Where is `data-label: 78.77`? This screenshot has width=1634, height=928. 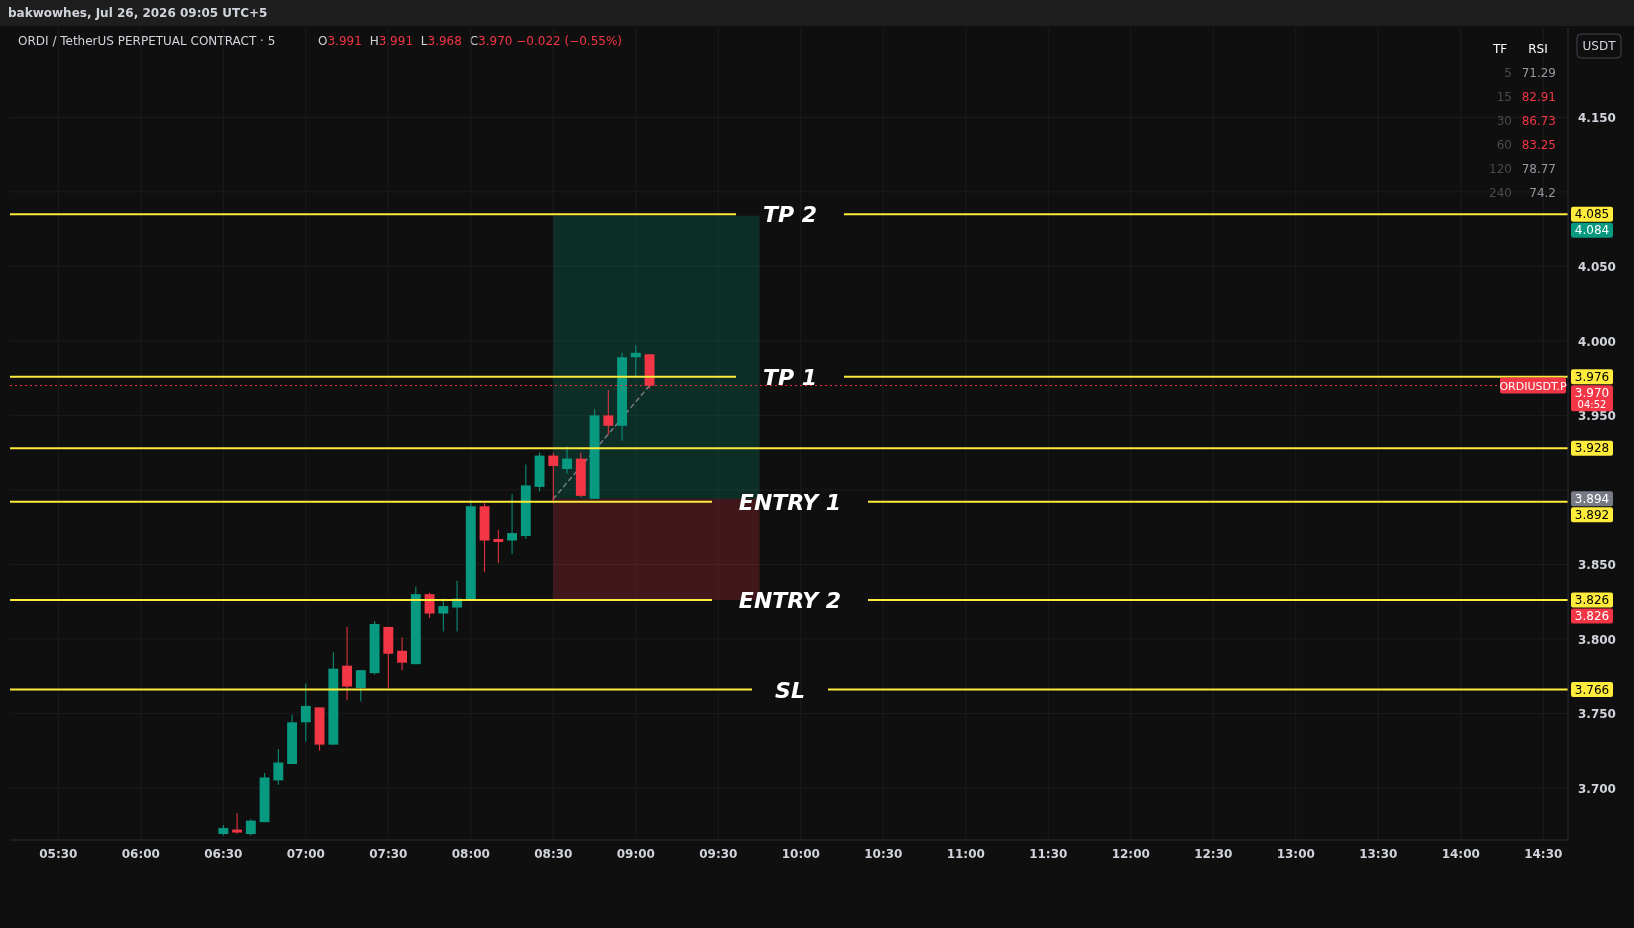 data-label: 78.77 is located at coordinates (1538, 169).